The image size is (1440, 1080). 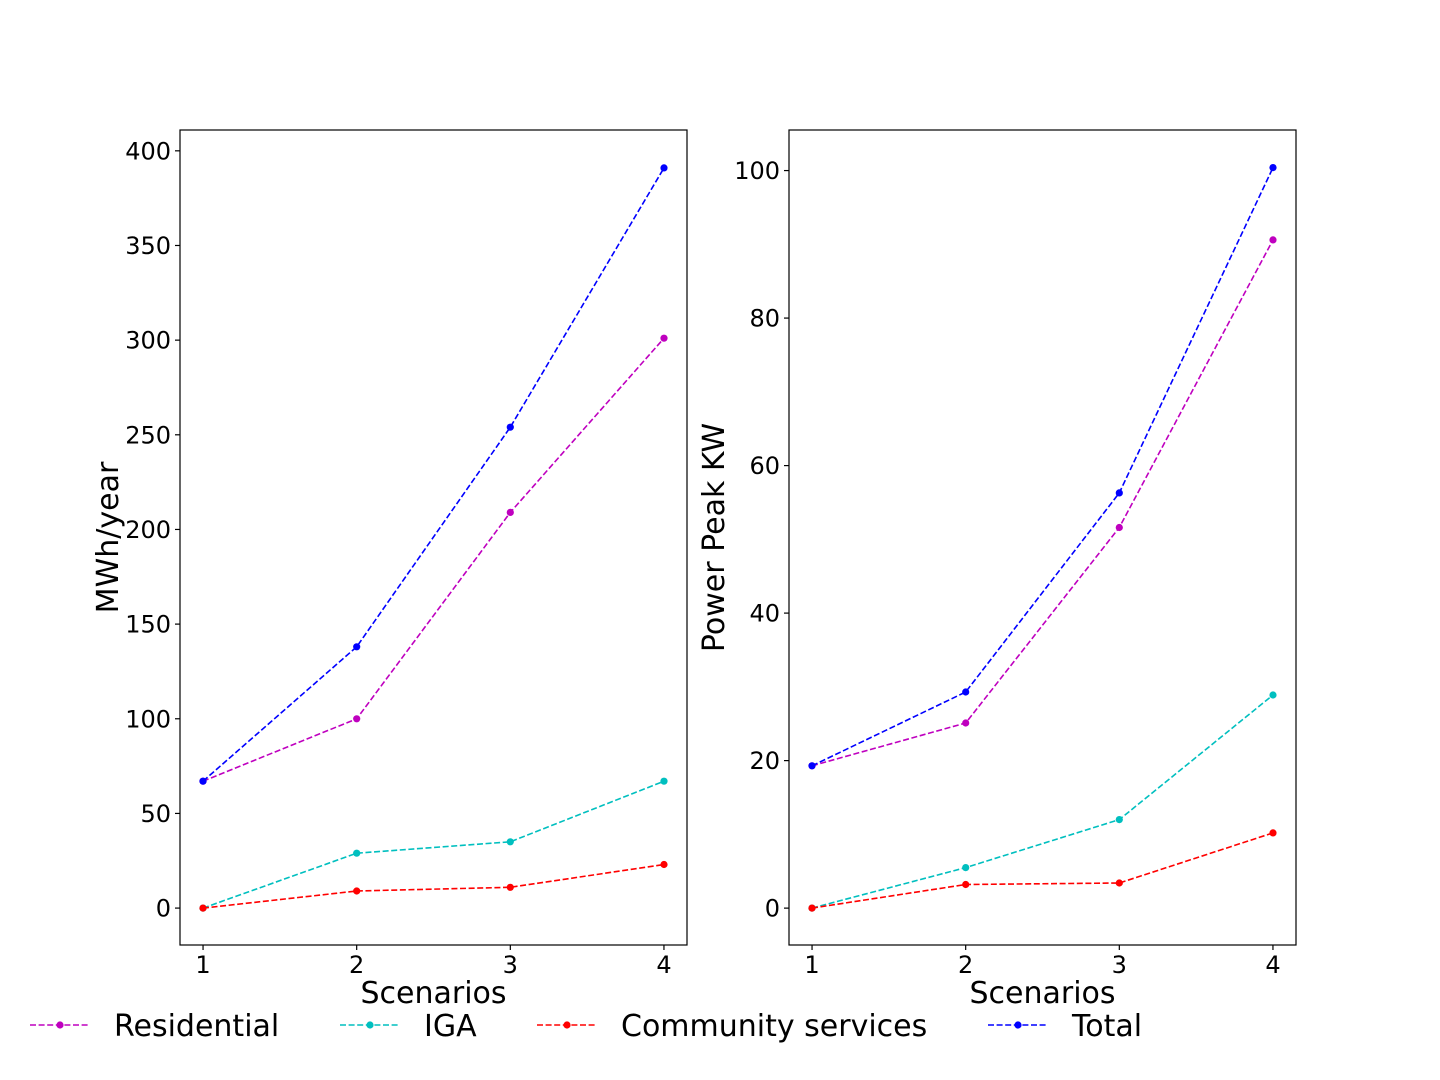 What do you see at coordinates (1065, 1026) in the screenshot?
I see `legend-item-total: Total` at bounding box center [1065, 1026].